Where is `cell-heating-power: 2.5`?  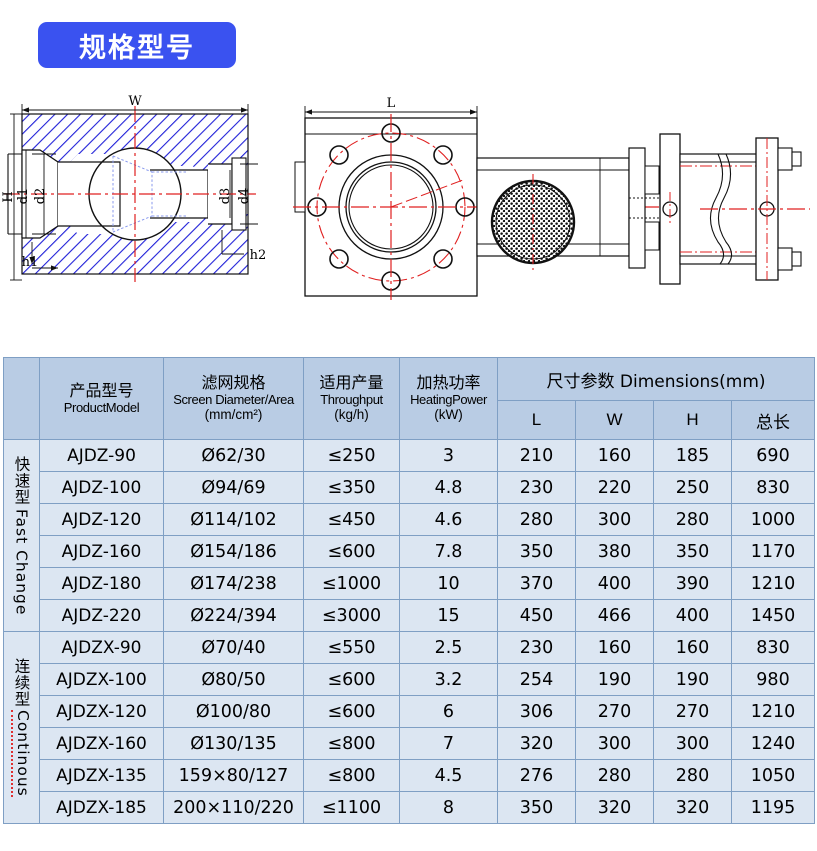
cell-heating-power: 2.5 is located at coordinates (448, 647).